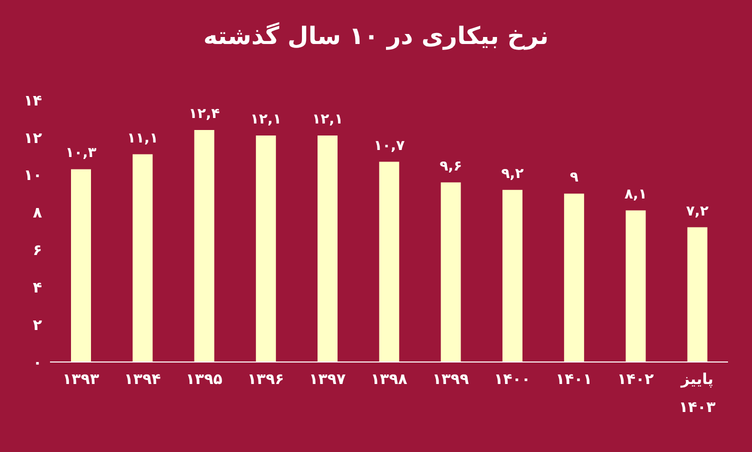  I want to click on data-label: ۹,۲, so click(512, 174).